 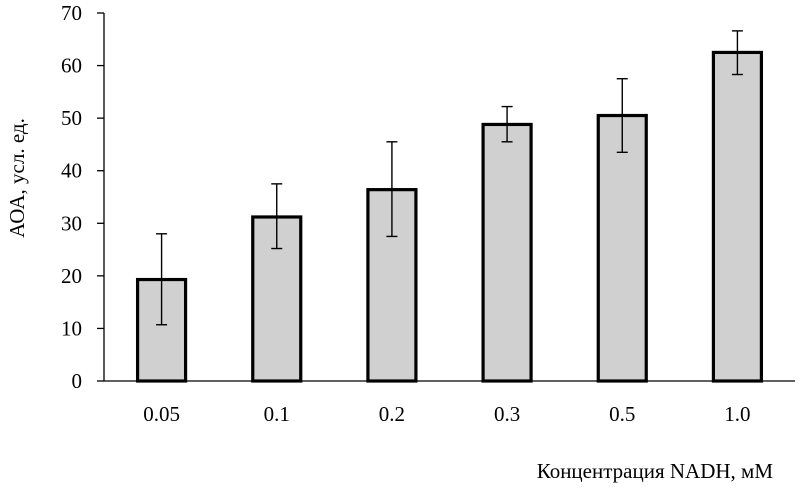 What do you see at coordinates (82, 197) in the screenshot?
I see `y-ticks: 0 10 20 30 40 50 60 70` at bounding box center [82, 197].